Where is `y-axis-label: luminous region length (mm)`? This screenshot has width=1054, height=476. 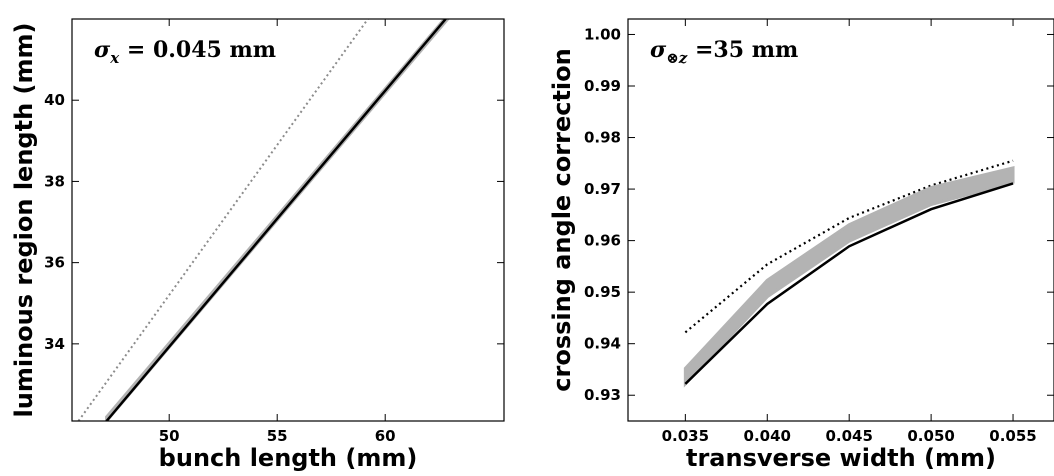
y-axis-label: luminous region length (mm) is located at coordinates (24, 220).